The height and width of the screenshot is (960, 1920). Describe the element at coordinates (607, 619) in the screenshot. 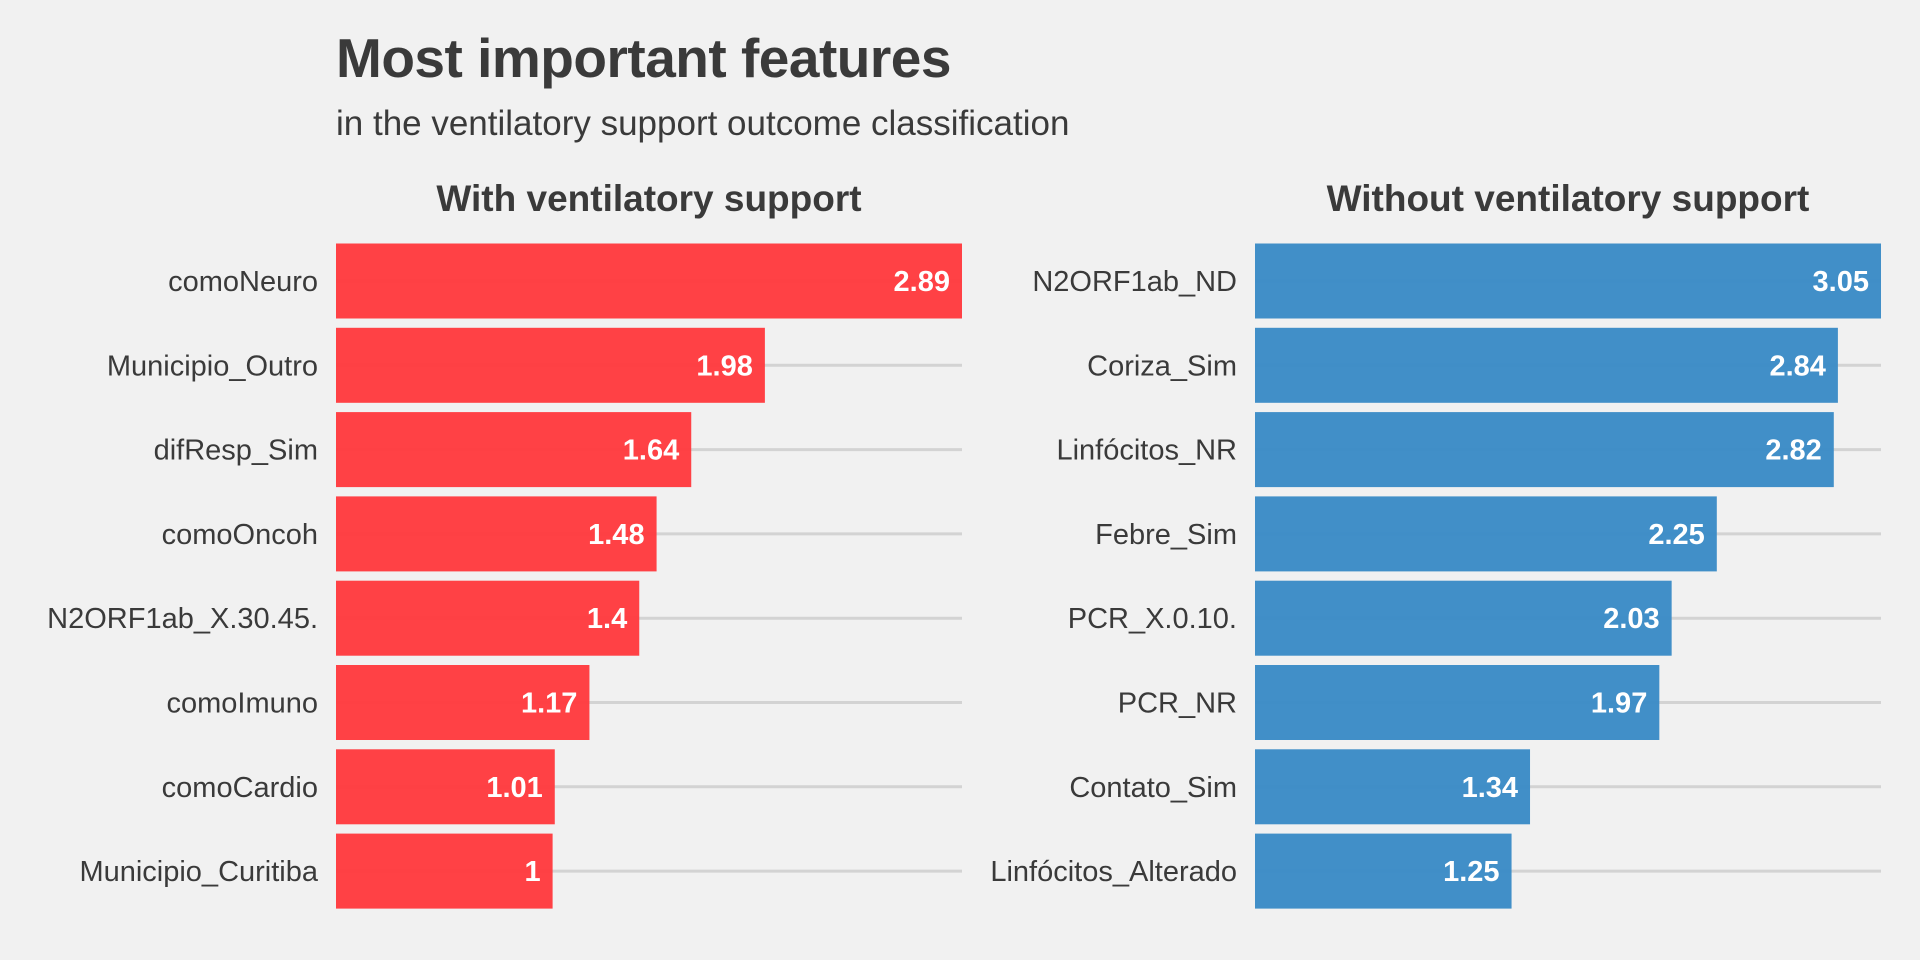

I see `value-label: 1.4` at that location.